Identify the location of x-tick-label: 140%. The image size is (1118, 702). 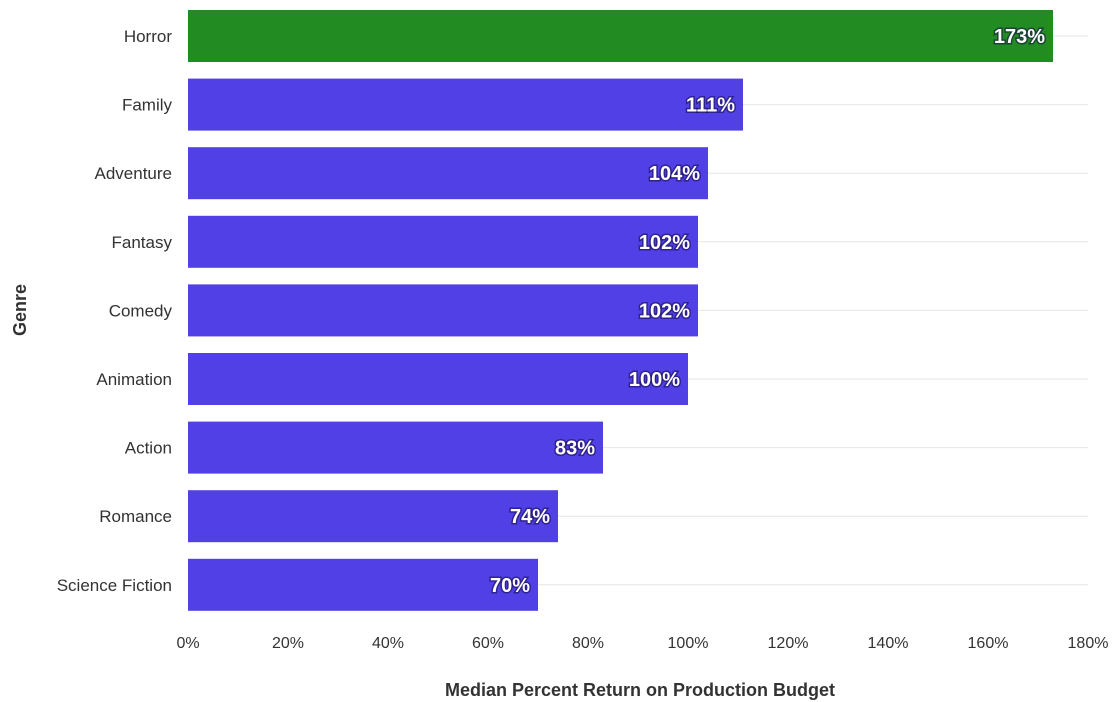
(888, 643).